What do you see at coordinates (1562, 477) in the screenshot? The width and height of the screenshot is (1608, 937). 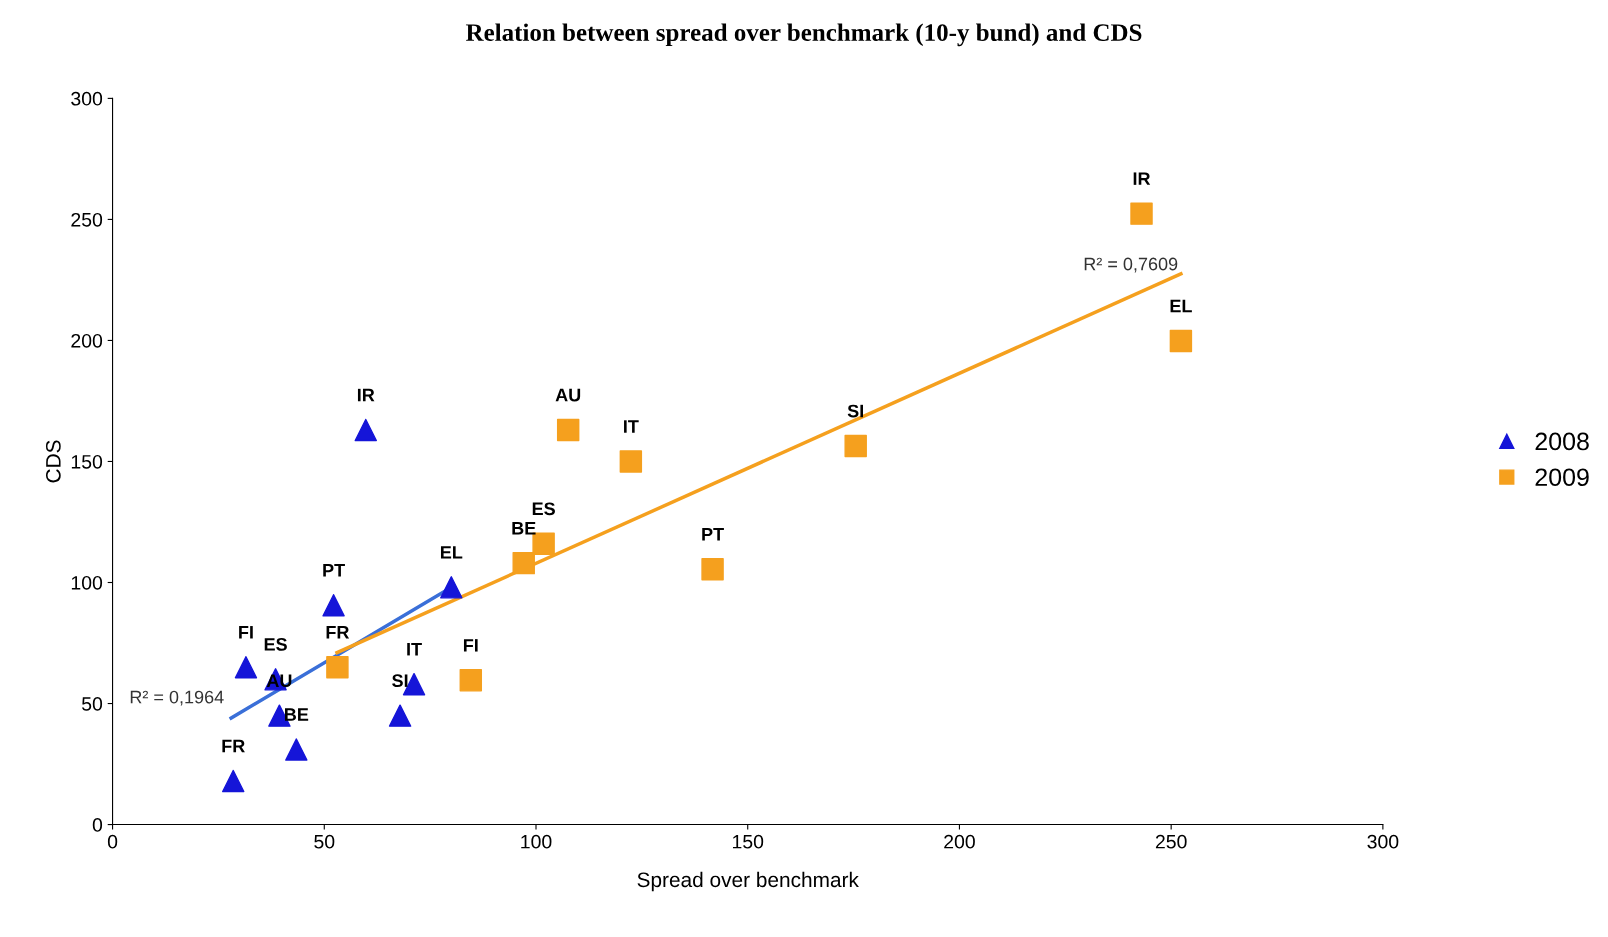 I see `legend-label: 2009` at bounding box center [1562, 477].